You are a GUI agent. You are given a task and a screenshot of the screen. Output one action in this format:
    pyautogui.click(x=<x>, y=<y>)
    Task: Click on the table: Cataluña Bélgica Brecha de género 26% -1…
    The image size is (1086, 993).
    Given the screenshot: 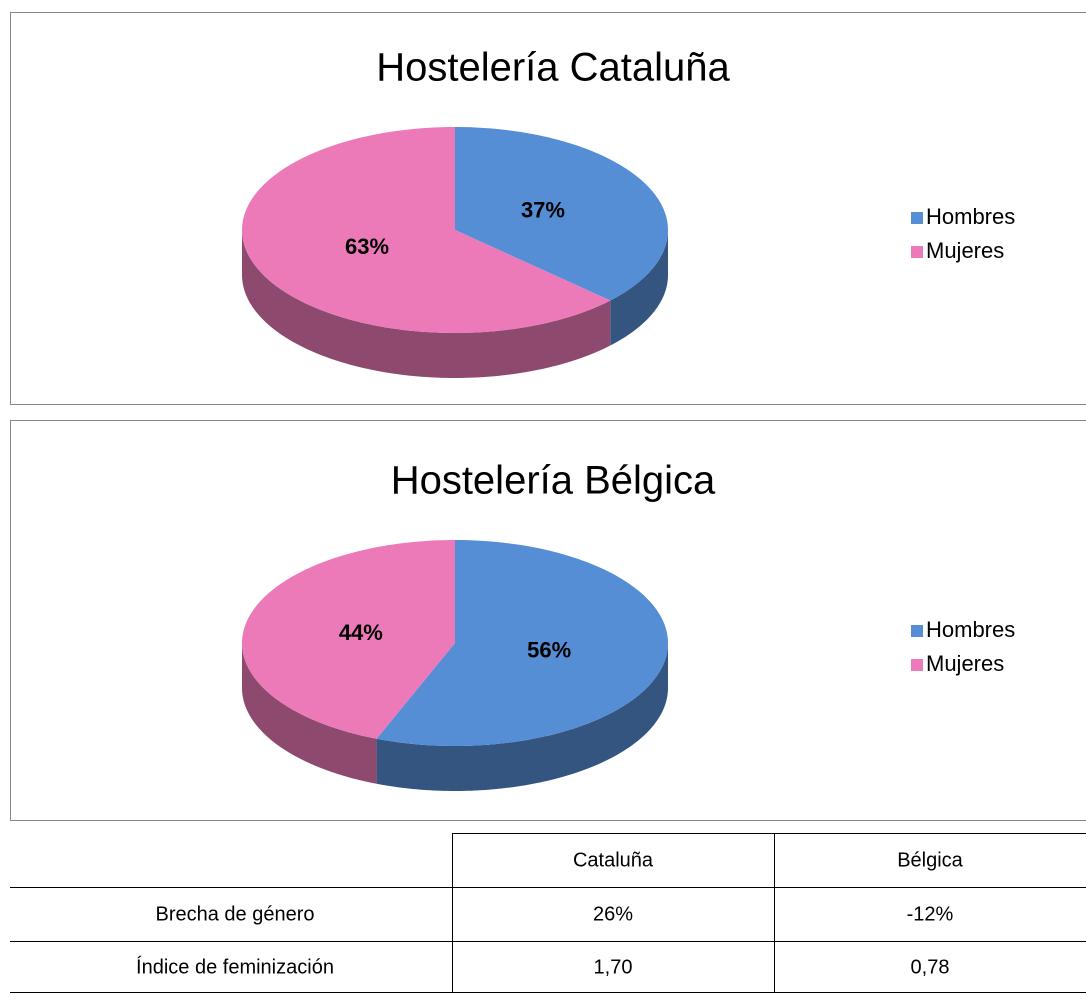 What is the action you would take?
    pyautogui.click(x=550, y=913)
    